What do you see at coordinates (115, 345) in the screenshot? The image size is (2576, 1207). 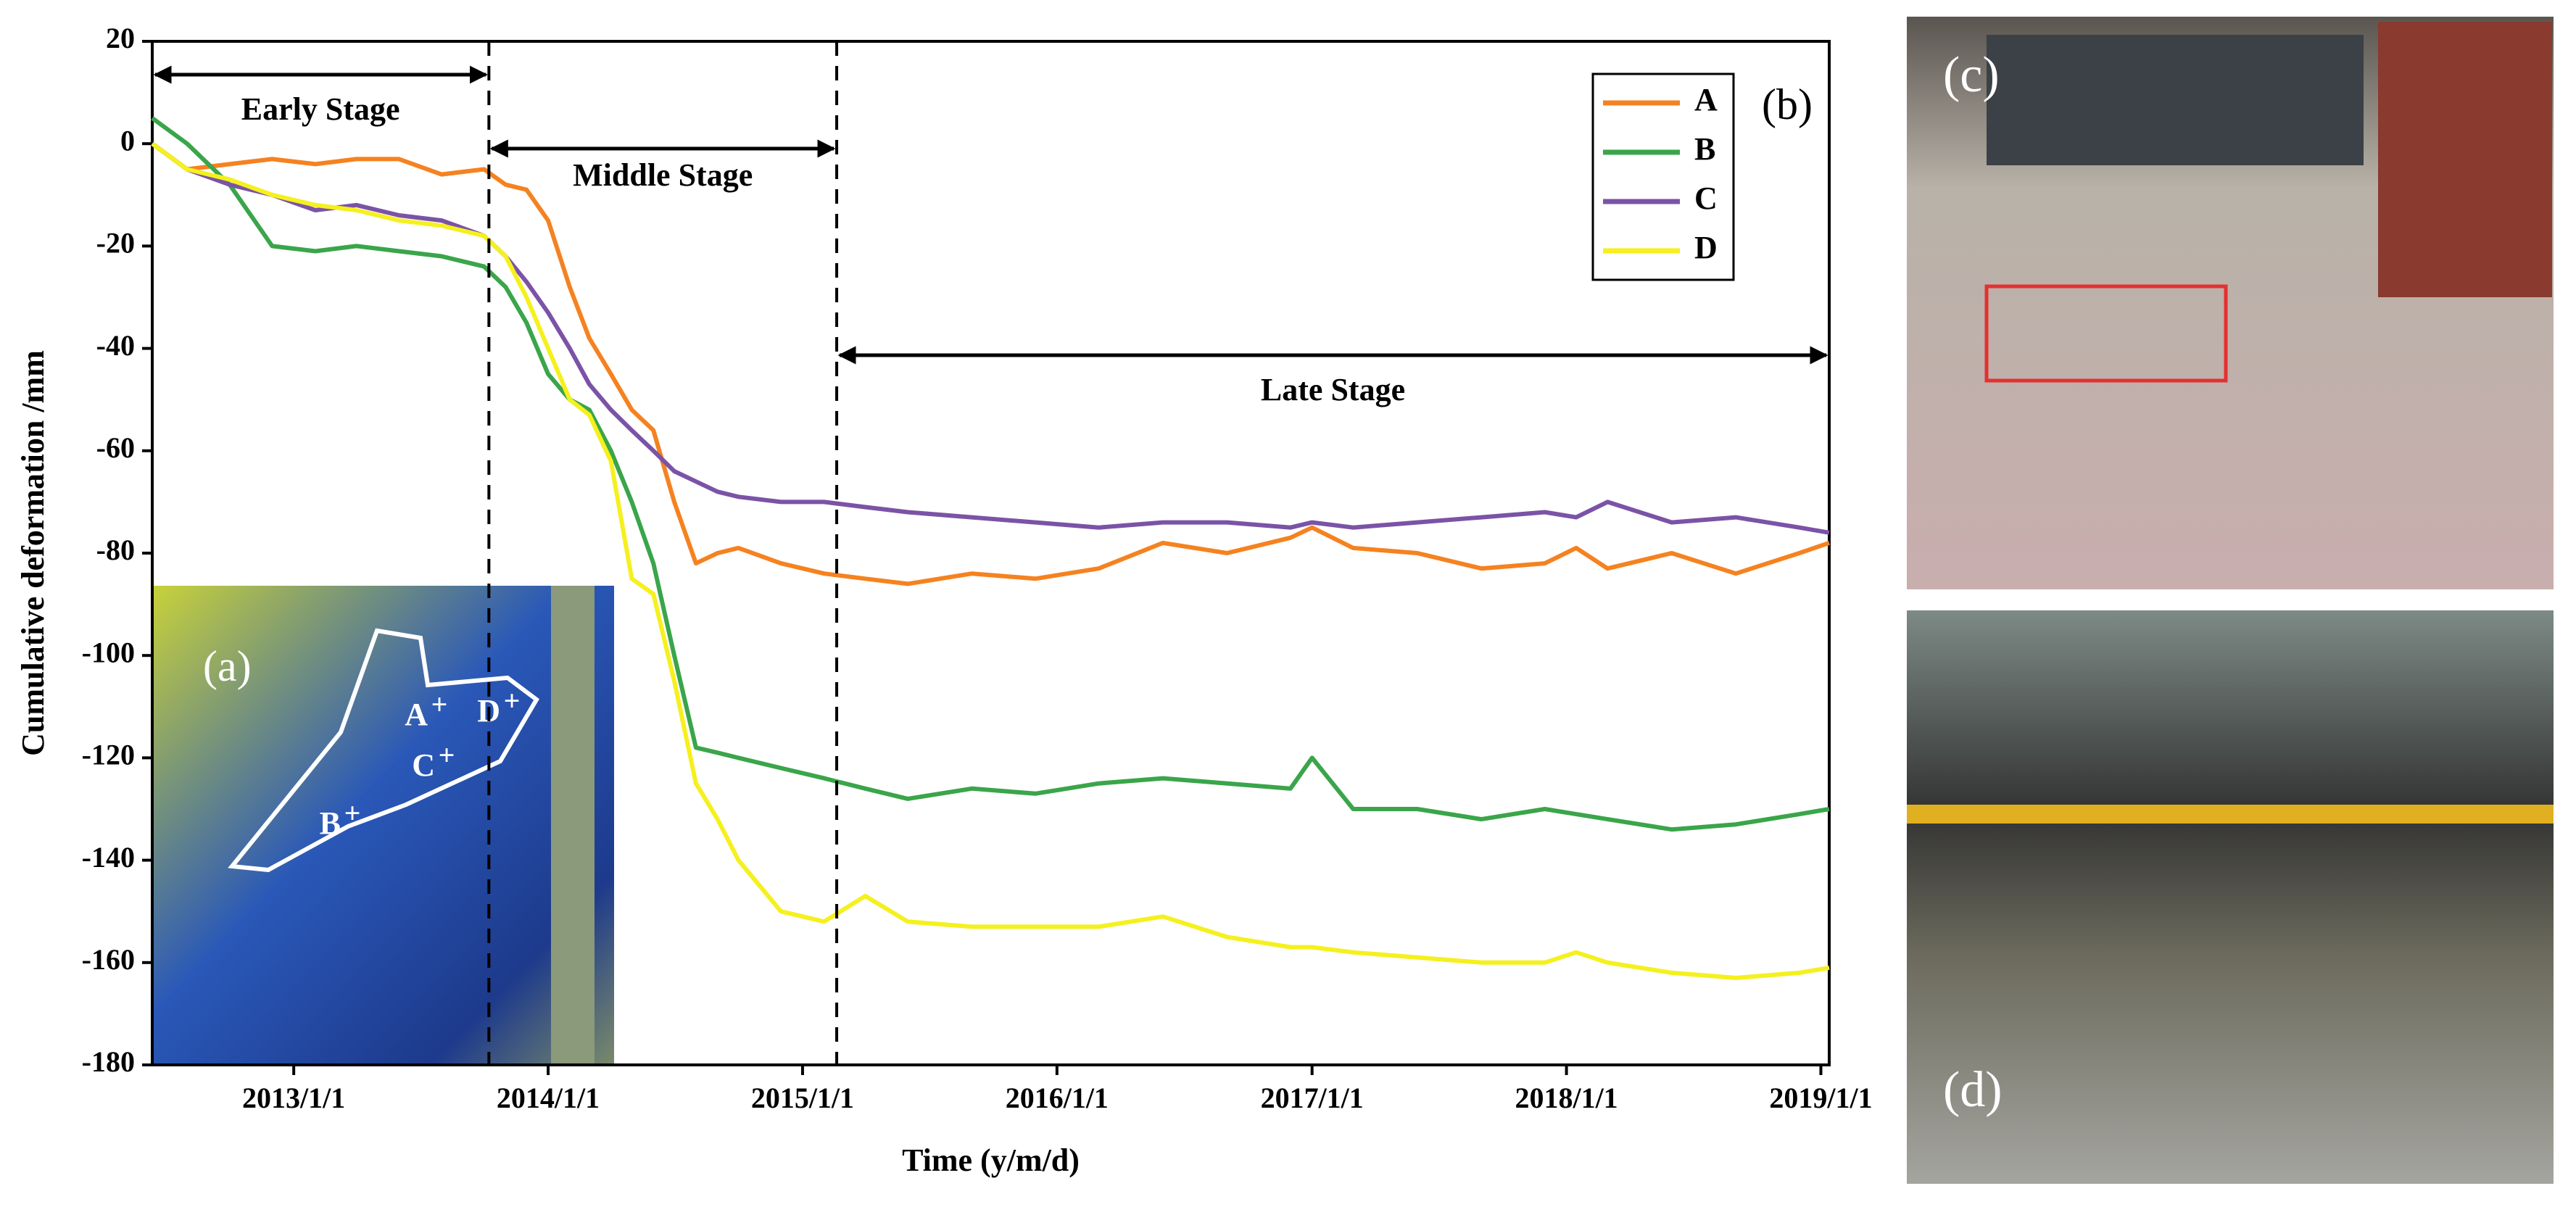 I see `y-tick-label: -40` at bounding box center [115, 345].